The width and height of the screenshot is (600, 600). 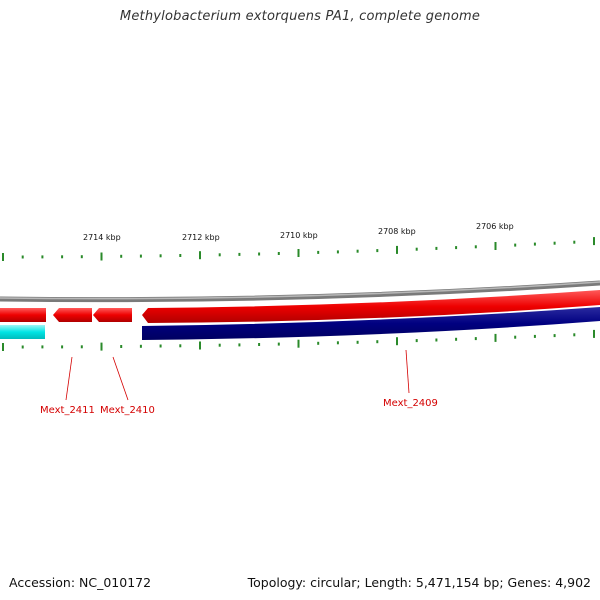 What do you see at coordinates (495, 226) in the screenshot?
I see `scale-label-2706: 2706 kbp` at bounding box center [495, 226].